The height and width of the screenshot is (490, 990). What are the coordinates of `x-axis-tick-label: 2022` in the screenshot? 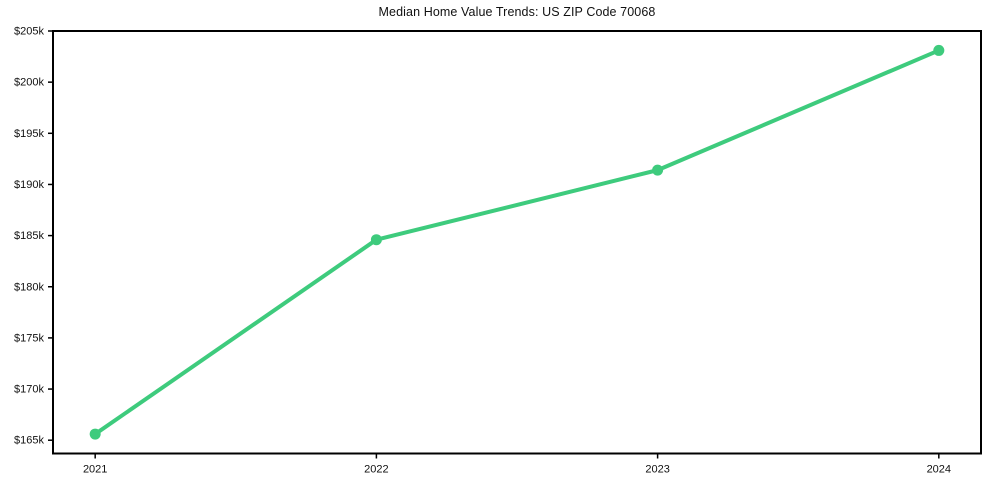 It's located at (376, 470).